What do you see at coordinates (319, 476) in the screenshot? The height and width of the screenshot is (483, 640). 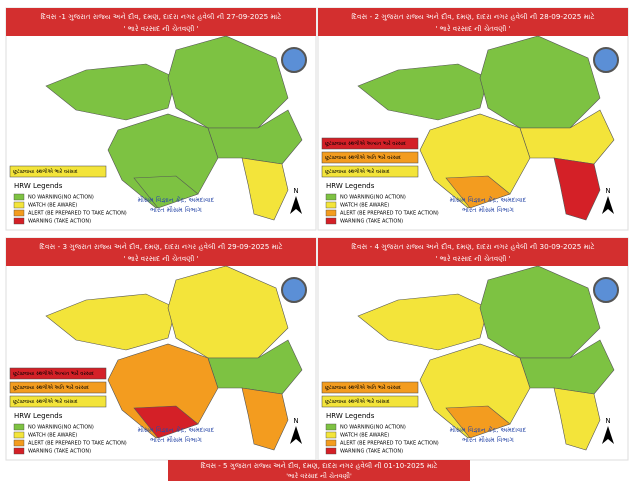 I see `day5-subtitle: 'ભારે વરસાદ ની ચેતવણી'` at bounding box center [319, 476].